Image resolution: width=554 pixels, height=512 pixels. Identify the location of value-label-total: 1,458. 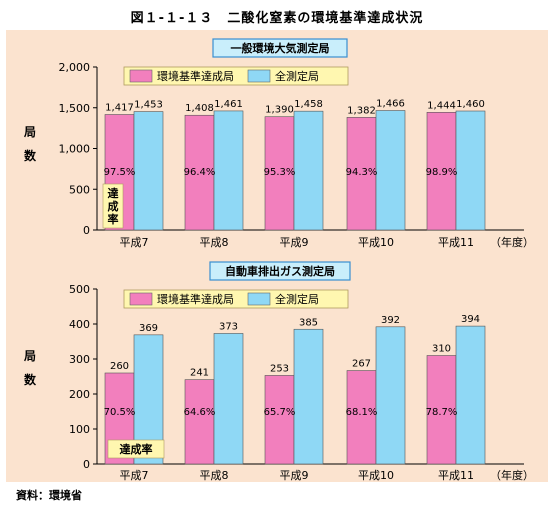
(308, 104).